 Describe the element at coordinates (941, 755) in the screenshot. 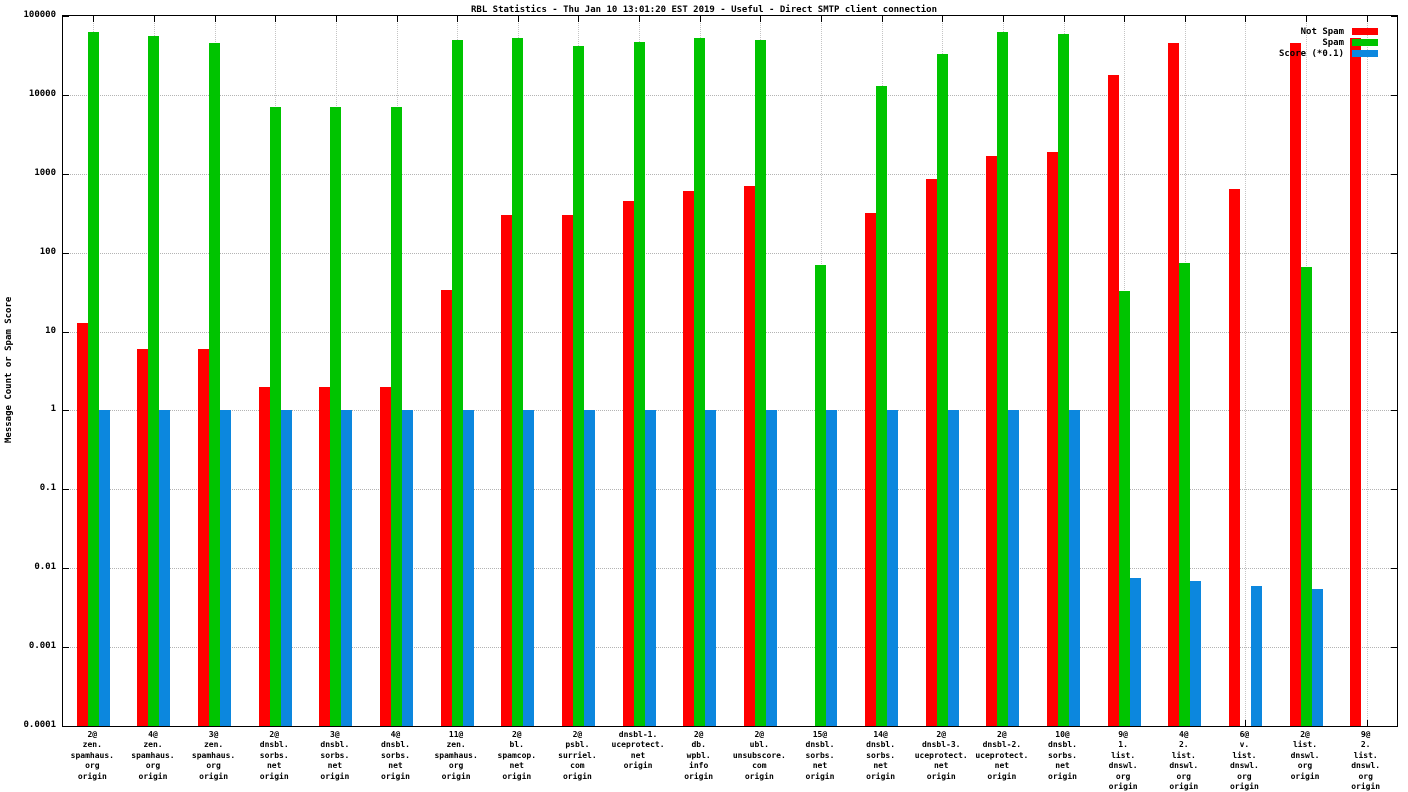

I see `x-category-label: 2@ dnsbl-3. uceprotect. net origin` at that location.